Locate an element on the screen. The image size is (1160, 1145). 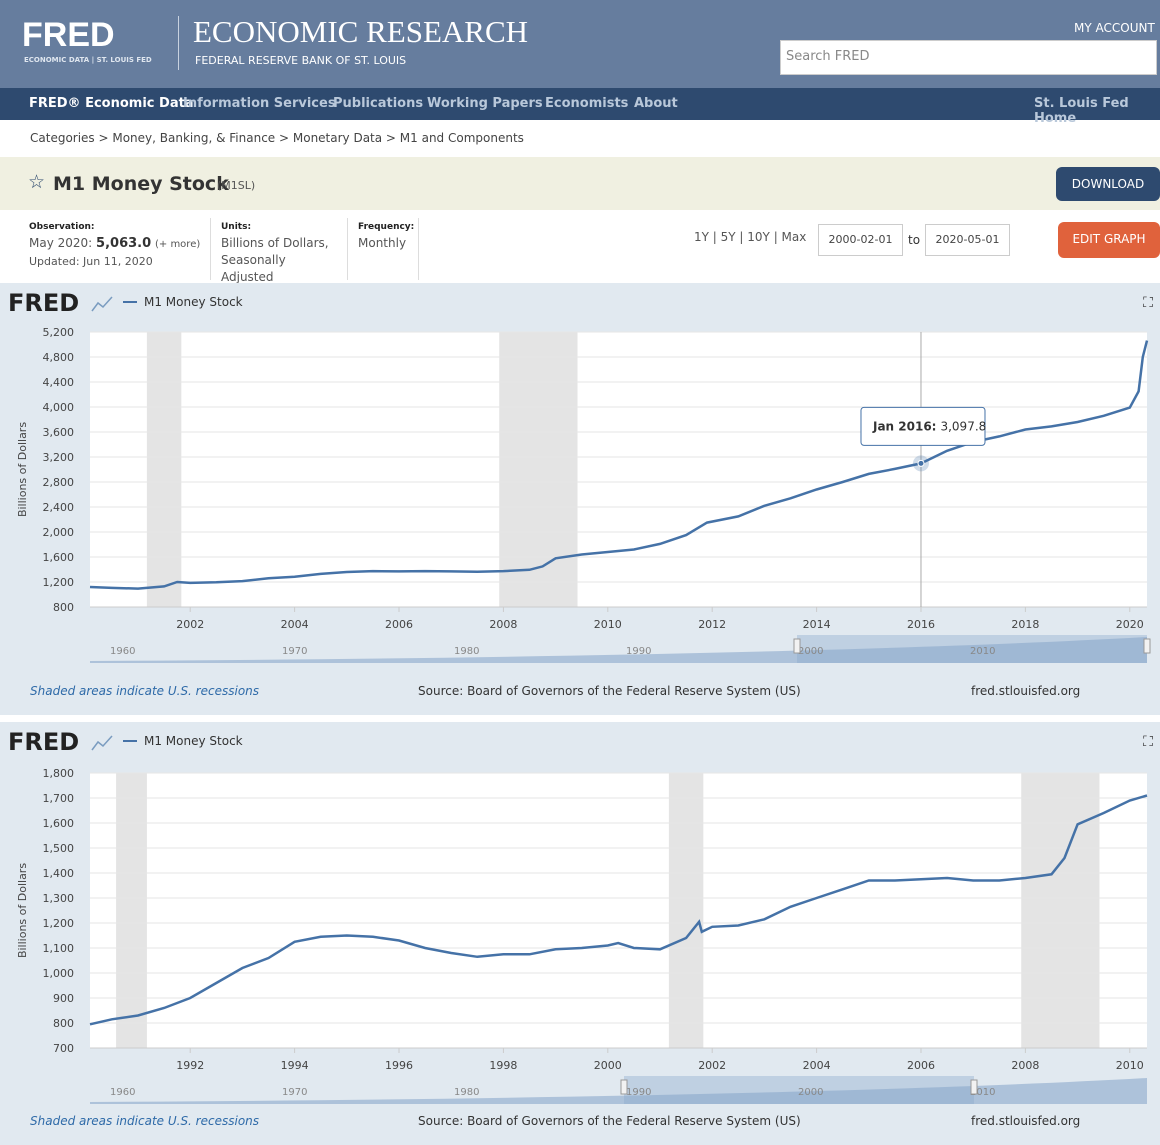
series-id: (M1SL) is located at coordinates (236, 185).